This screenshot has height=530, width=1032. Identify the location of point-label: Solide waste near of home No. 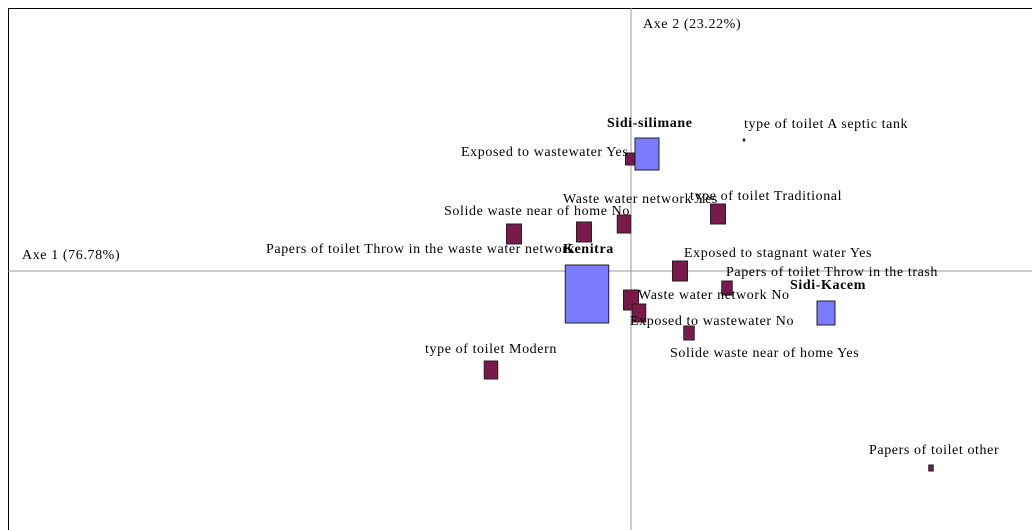
(537, 211).